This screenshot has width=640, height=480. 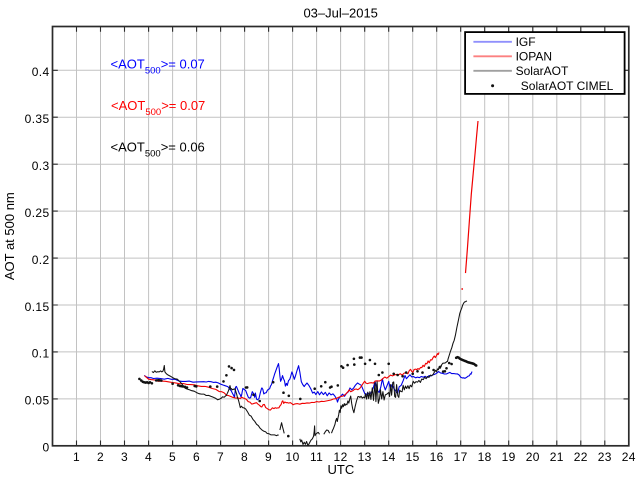 I want to click on svg-text: 20, so click(x=533, y=457).